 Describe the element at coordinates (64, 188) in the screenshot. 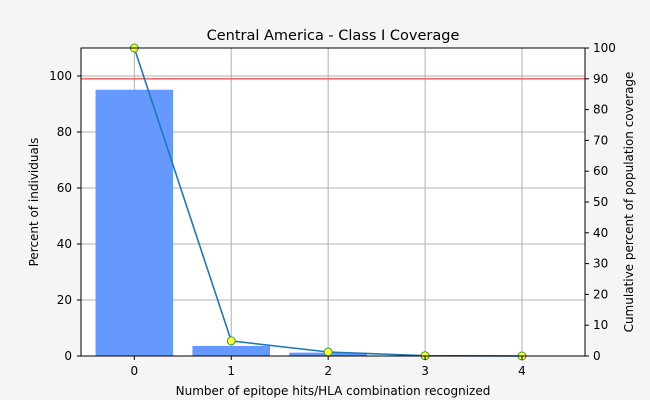

I see `y-tick-label-3: 60` at that location.